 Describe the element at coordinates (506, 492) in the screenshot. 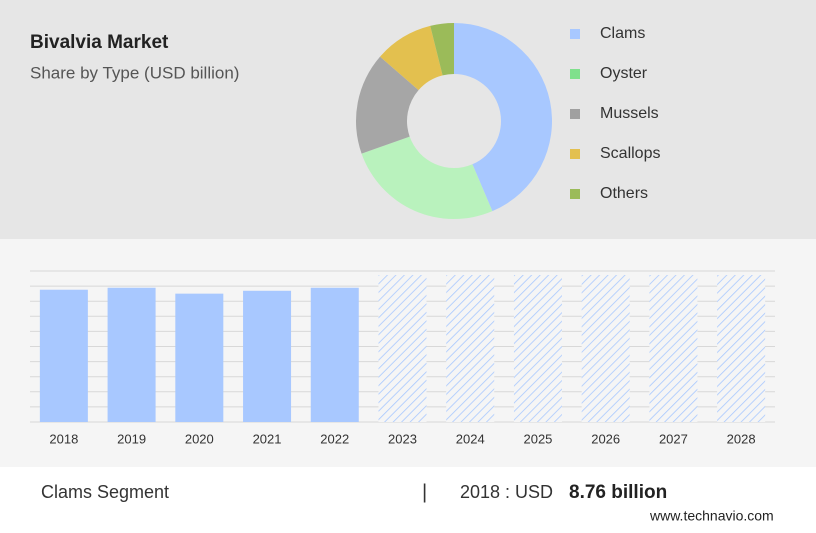

I see `year-label: 2018 : USD` at that location.